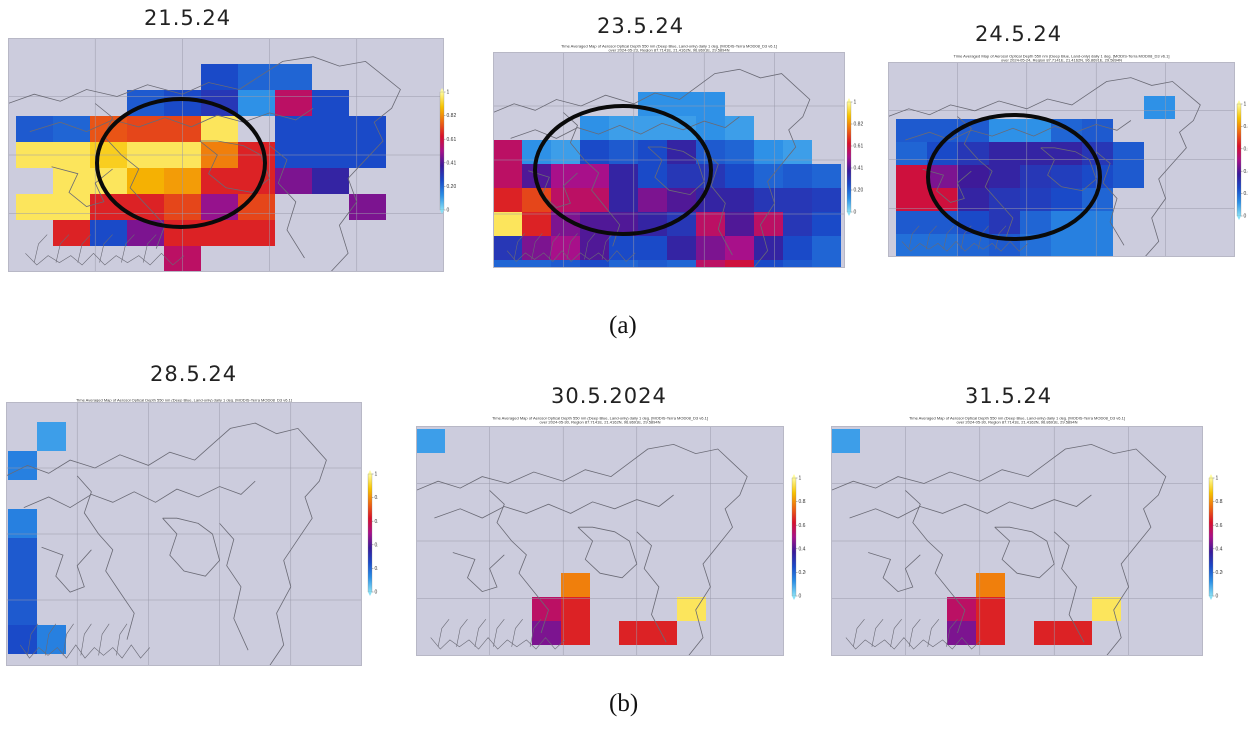  What do you see at coordinates (452, 187) in the screenshot?
I see `colorbar-tick-label: 0.206` at bounding box center [452, 187].